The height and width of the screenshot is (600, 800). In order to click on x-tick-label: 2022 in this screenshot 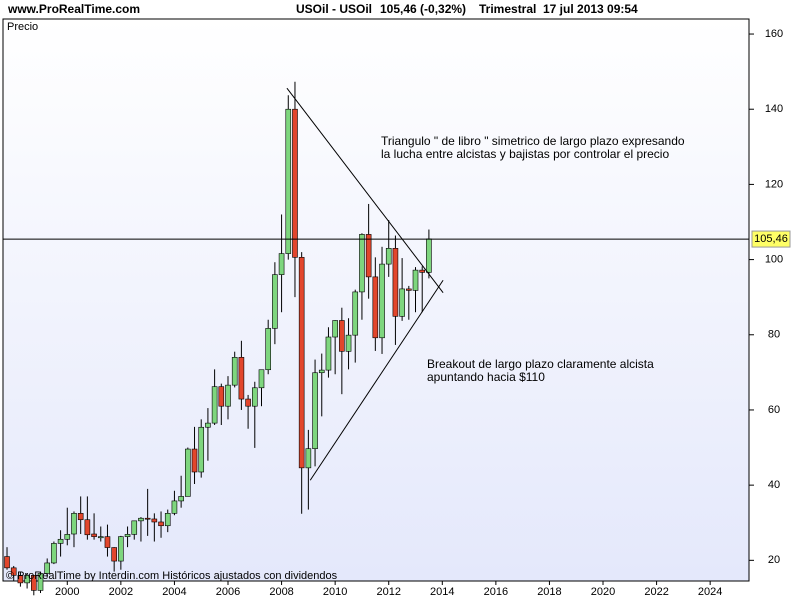, I will do `click(656, 592)`.